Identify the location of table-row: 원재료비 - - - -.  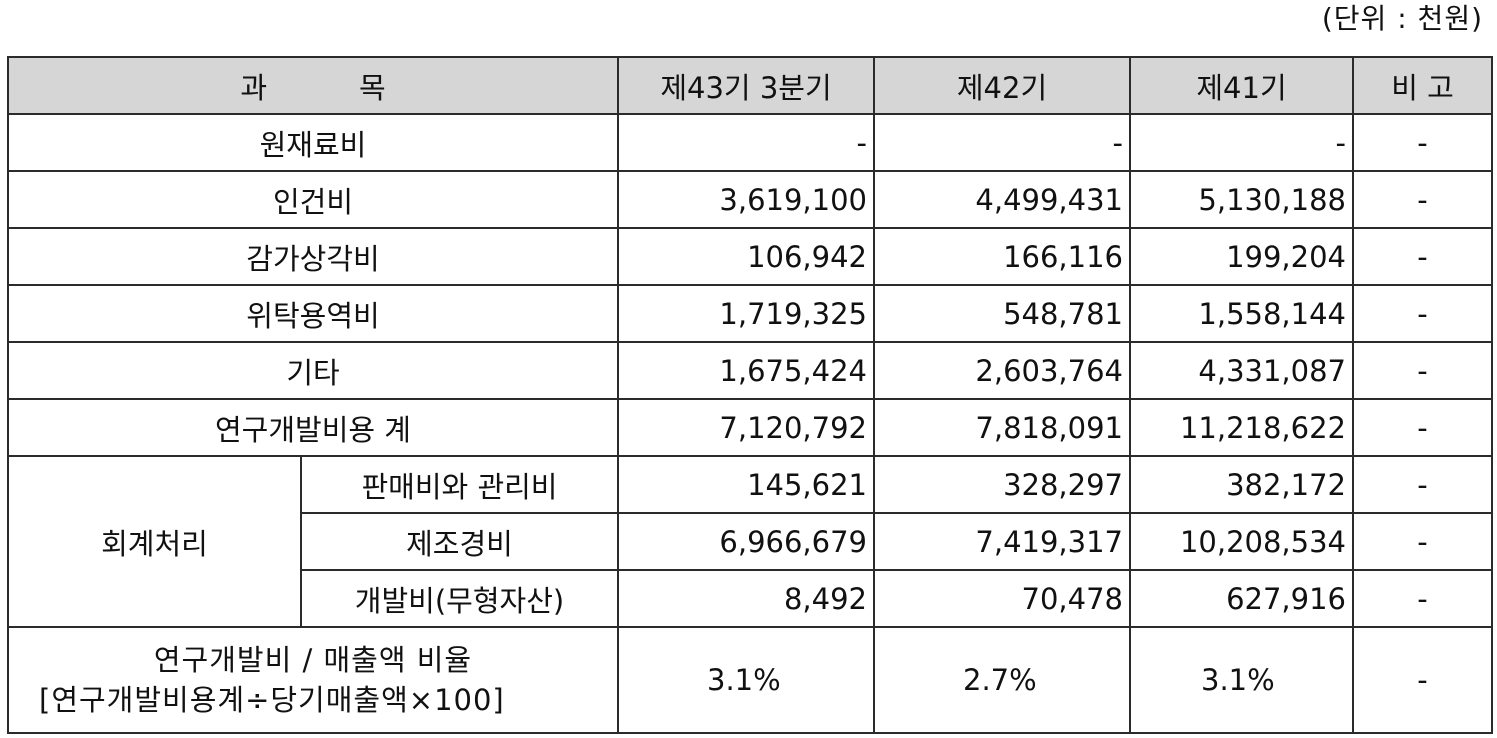
(750, 142).